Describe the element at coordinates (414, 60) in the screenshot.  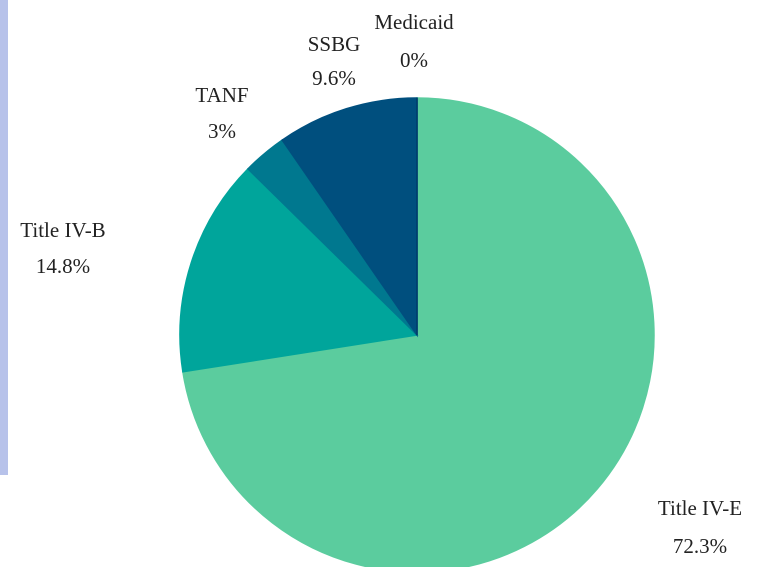
I see `slice-value-label: 0%` at that location.